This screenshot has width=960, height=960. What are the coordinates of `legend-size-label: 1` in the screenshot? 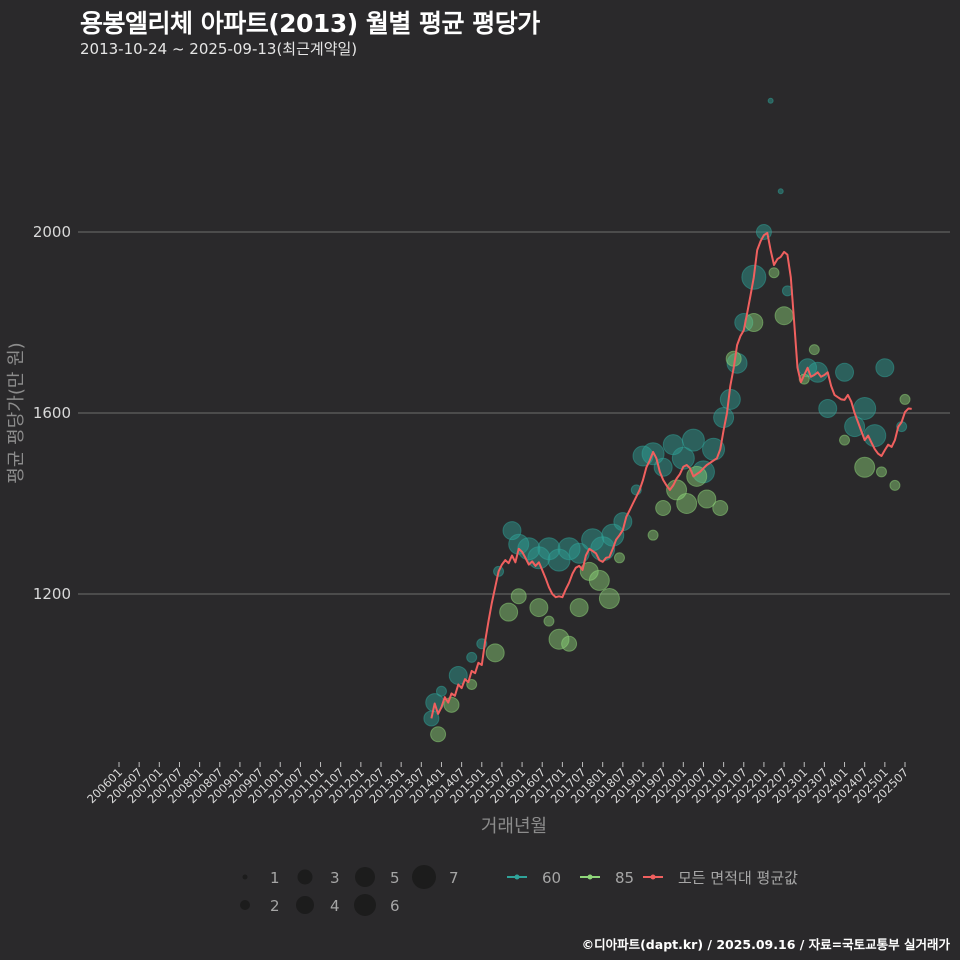 It's located at (275, 878).